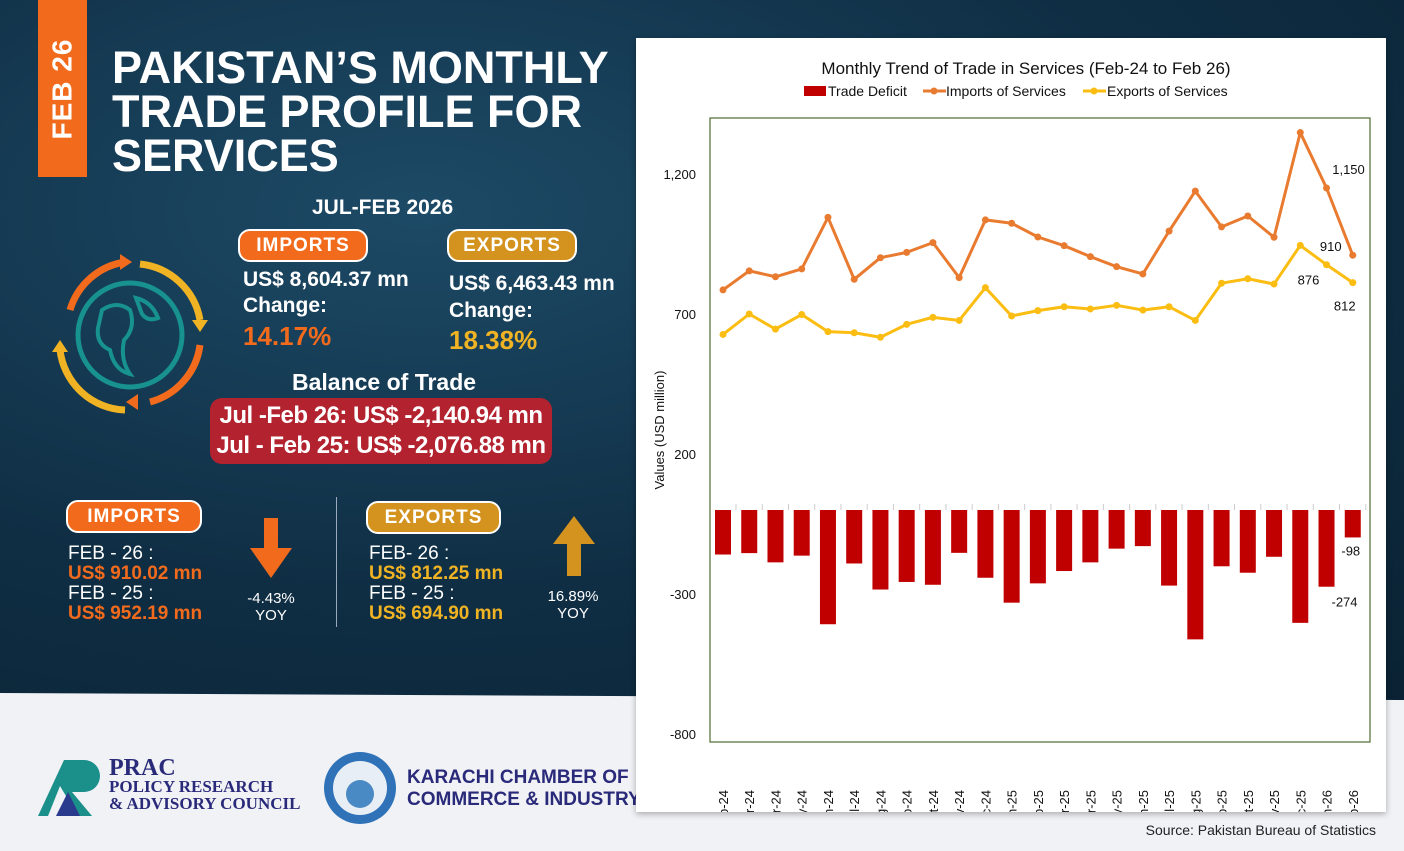 Image resolution: width=1404 pixels, height=851 pixels. I want to click on y-axis-label: Values (USD million), so click(659, 430).